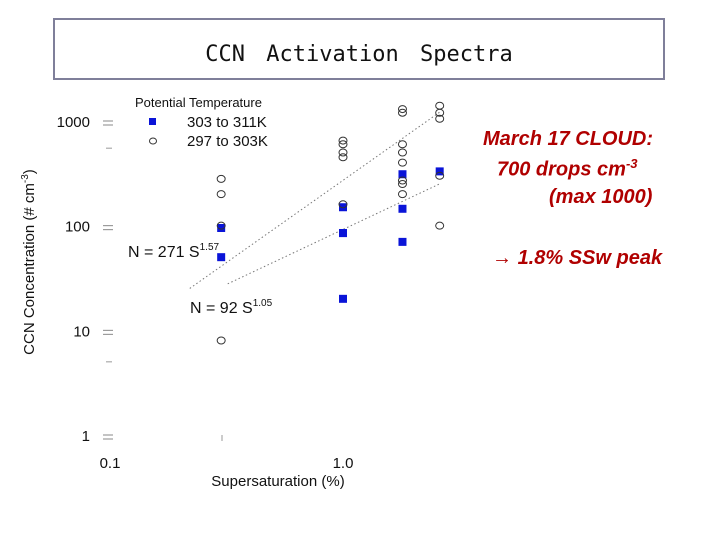 Image resolution: width=720 pixels, height=540 pixels. I want to click on x-tick-label: 1.0, so click(343, 463).